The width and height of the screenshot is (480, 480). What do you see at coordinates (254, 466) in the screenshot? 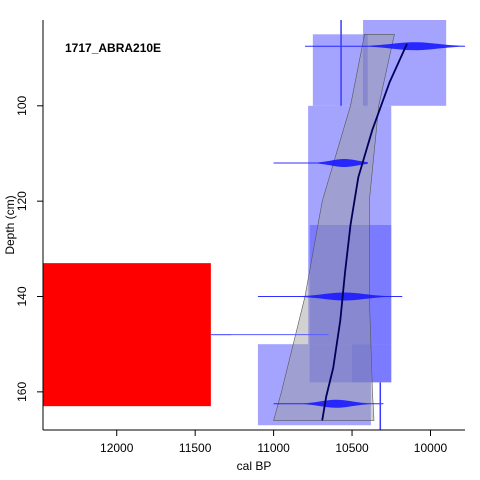
I see `x-axis-title: cal BP` at bounding box center [254, 466].